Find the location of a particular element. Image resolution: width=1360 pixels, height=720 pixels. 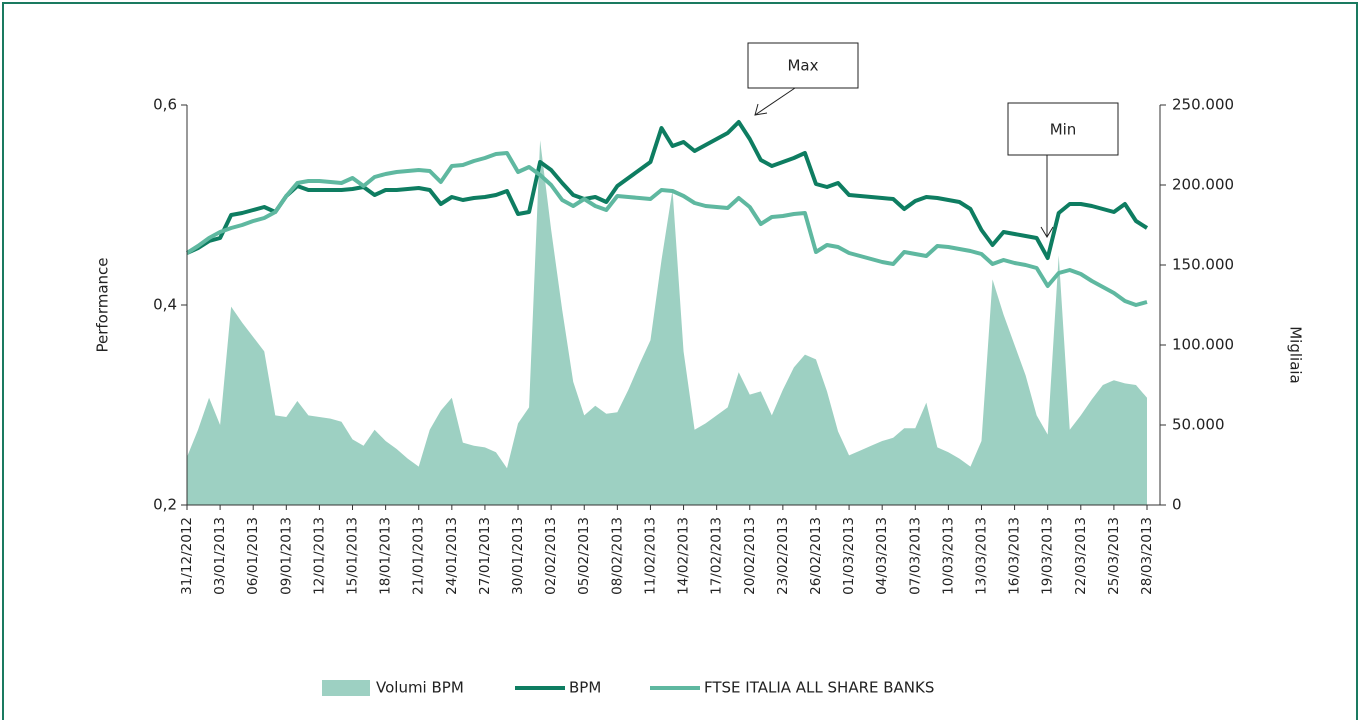

x-tick-label: 31/12/2012 is located at coordinates (187, 556).